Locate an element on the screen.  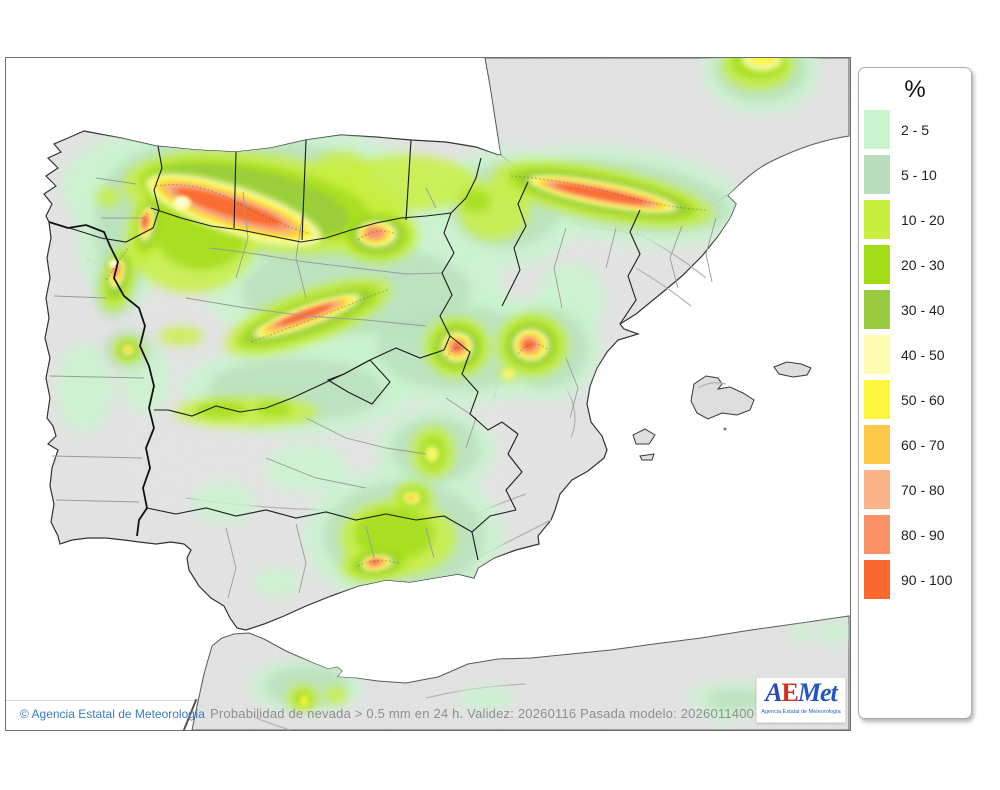
legend-row: 80 - 90 is located at coordinates (917, 534).